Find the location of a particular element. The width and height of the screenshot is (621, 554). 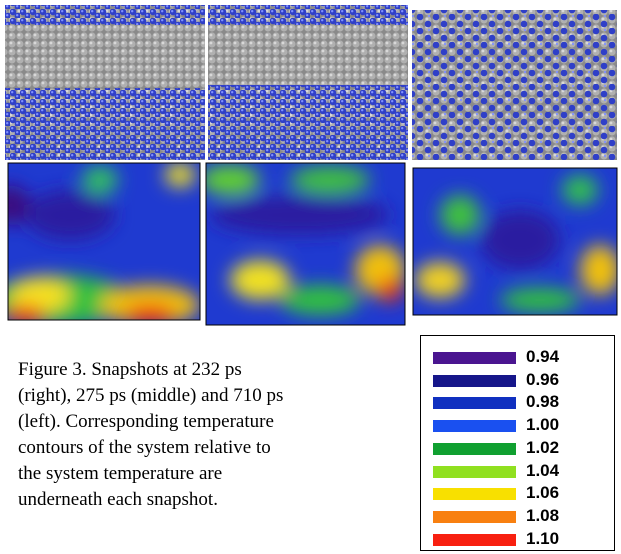

legend-label: 0.94 is located at coordinates (543, 356).